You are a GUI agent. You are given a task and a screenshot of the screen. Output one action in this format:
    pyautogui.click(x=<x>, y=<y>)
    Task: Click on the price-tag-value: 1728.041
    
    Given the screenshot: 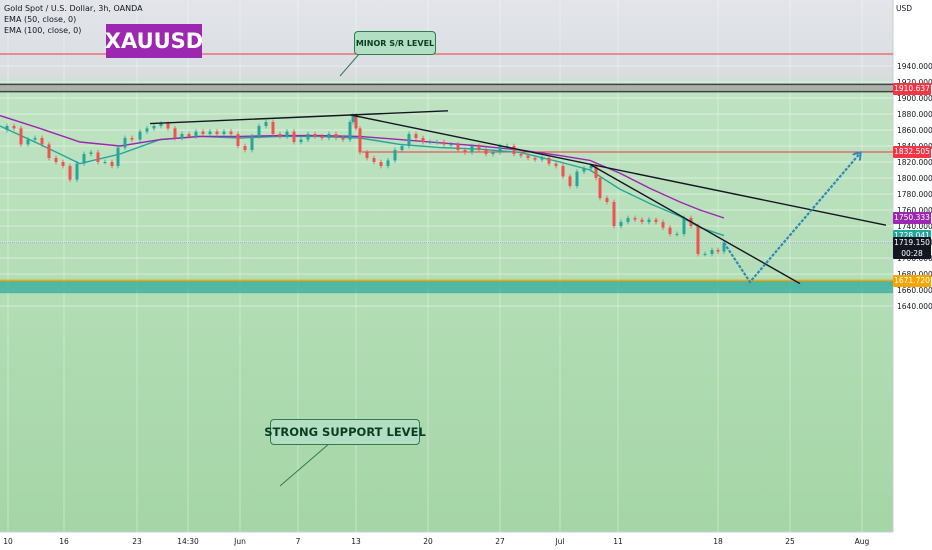 What is the action you would take?
    pyautogui.click(x=912, y=235)
    